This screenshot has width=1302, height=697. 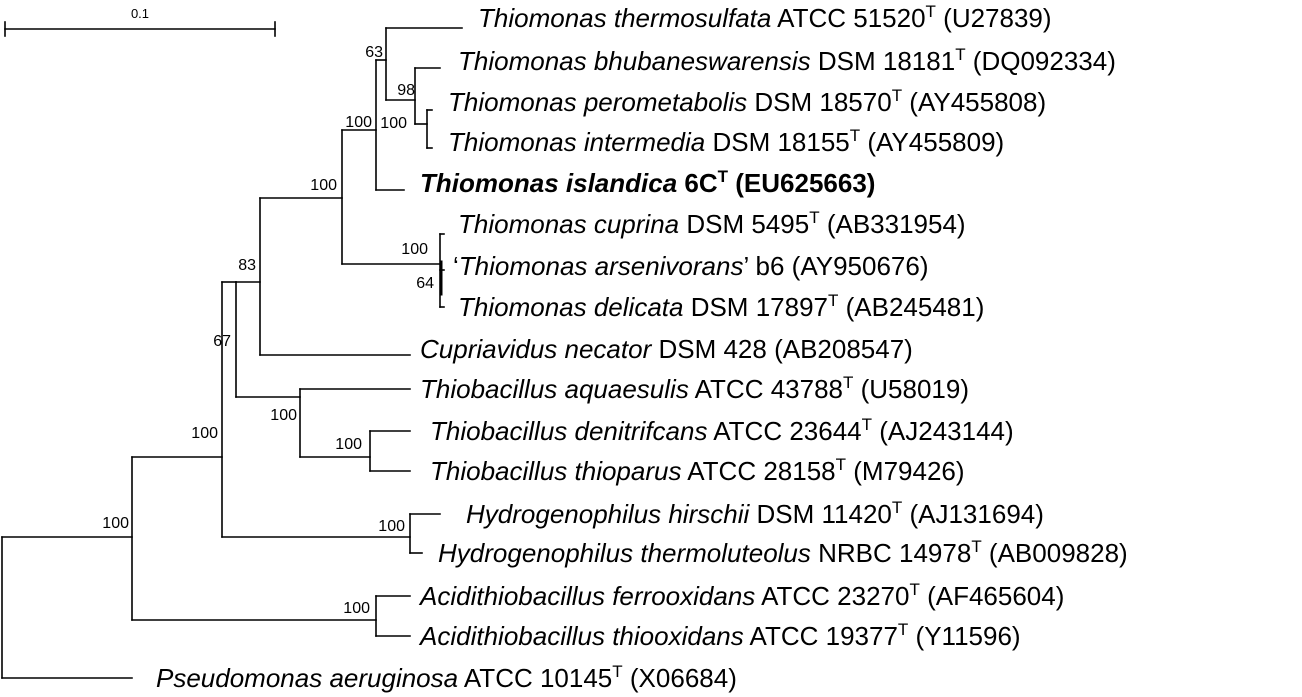 What do you see at coordinates (777, 142) in the screenshot?
I see `strain-id: DSM 18155` at bounding box center [777, 142].